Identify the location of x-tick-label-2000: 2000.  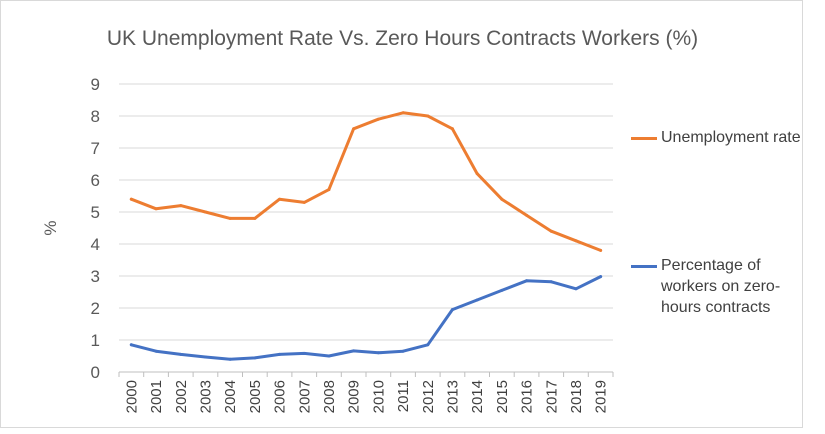
(131, 396).